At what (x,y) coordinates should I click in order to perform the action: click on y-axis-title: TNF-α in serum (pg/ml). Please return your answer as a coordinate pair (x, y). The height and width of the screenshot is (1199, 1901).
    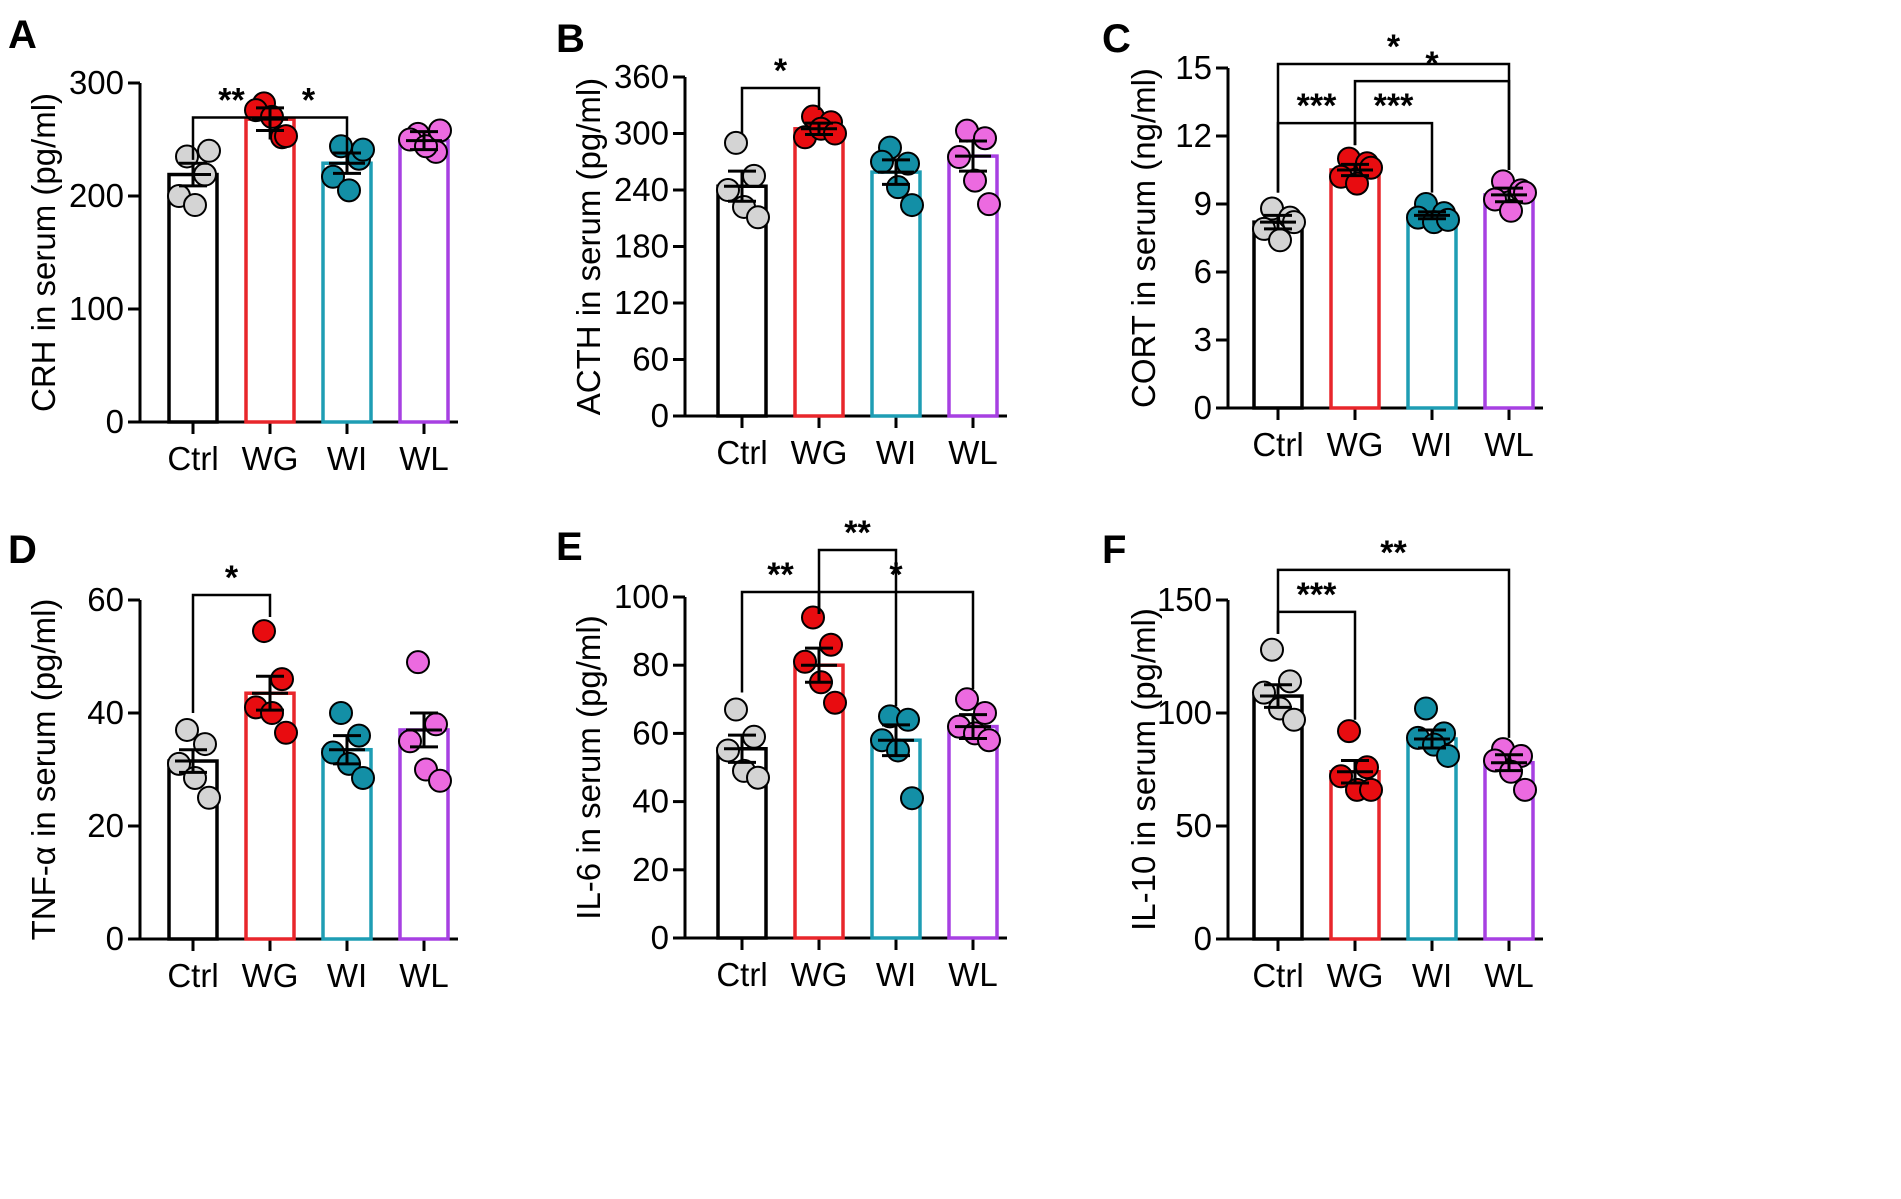
    Looking at the image, I should click on (43, 770).